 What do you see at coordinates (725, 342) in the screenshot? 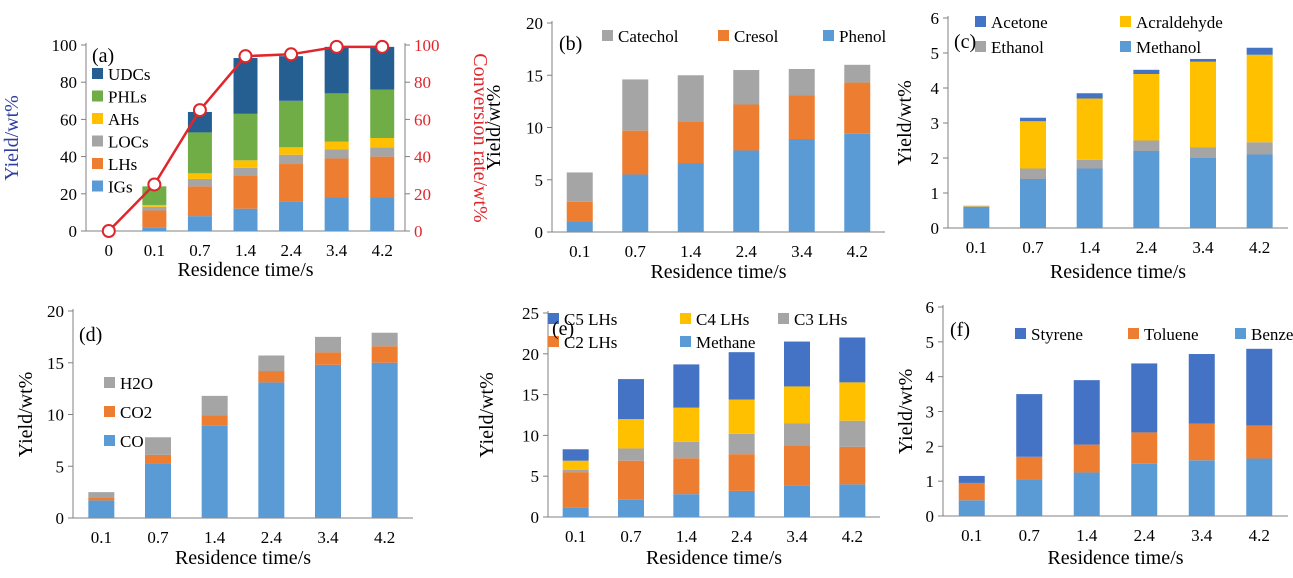
I see `legend-label: Methane` at bounding box center [725, 342].